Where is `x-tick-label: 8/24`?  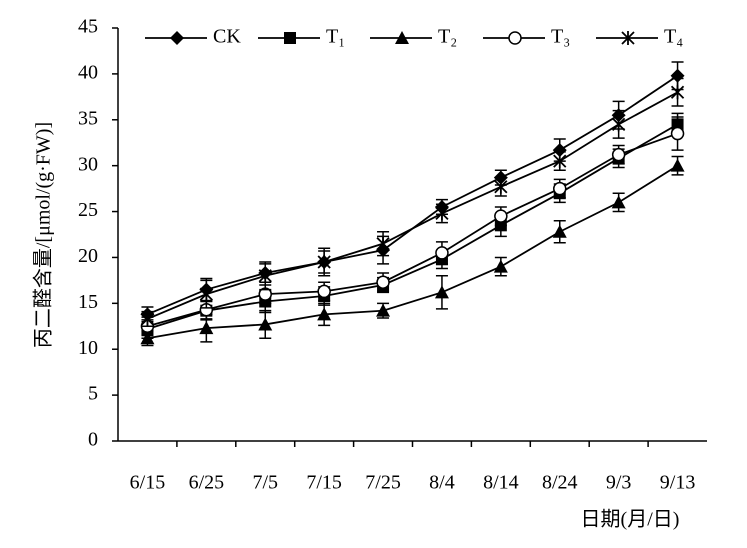 x-tick-label: 8/24 is located at coordinates (560, 483).